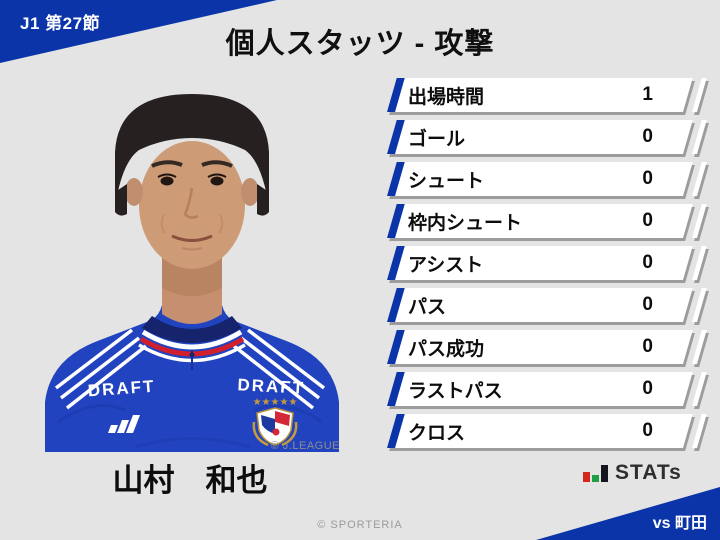  I want to click on stat-label: ゴール, so click(437, 139).